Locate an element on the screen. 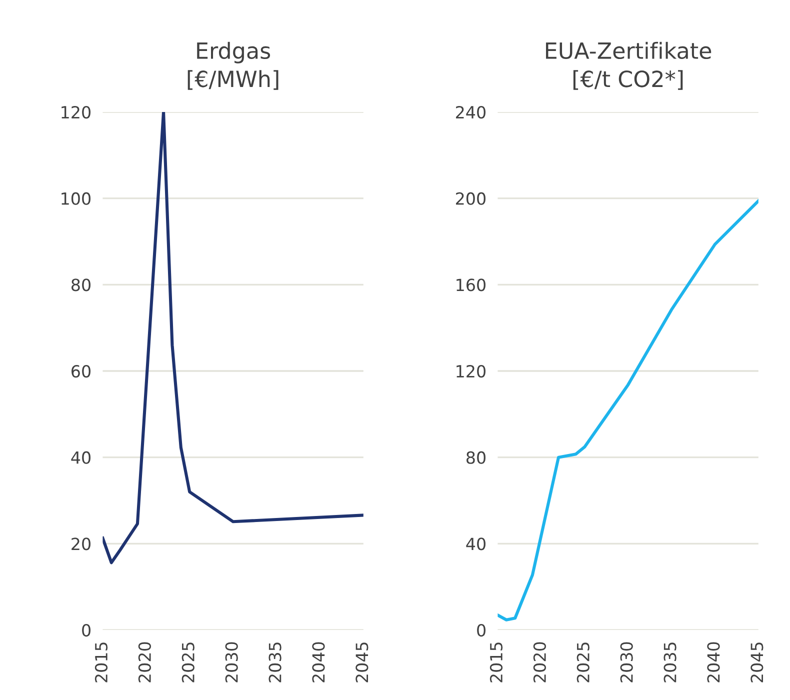 Image resolution: width=790 pixels, height=700 pixels. y-tick-label: 100 is located at coordinates (76, 198).